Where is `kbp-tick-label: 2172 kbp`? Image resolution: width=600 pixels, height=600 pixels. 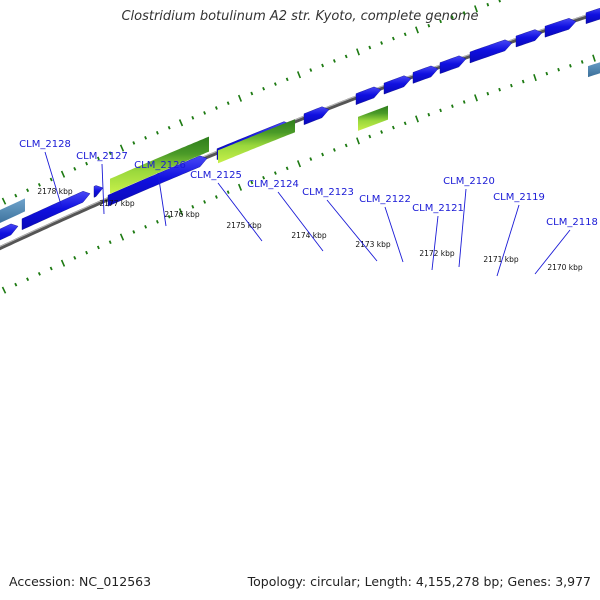 kbp-tick-label: 2172 kbp is located at coordinates (437, 253).